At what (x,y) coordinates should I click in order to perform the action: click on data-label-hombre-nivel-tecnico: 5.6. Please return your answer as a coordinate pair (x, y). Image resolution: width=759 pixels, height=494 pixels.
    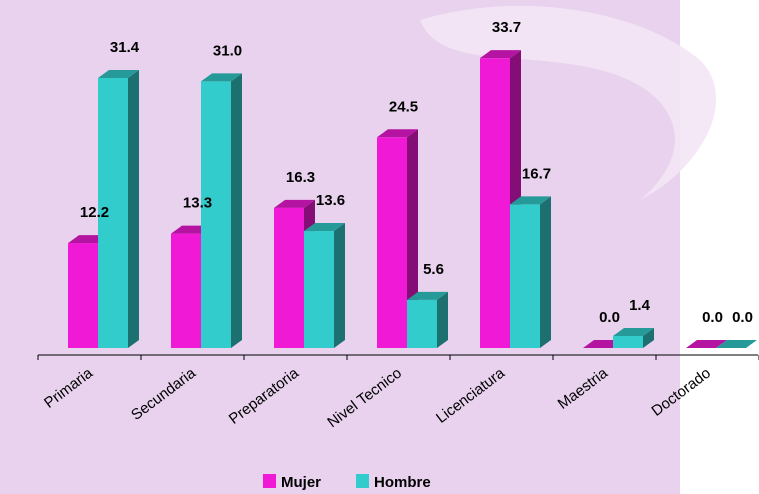
    Looking at the image, I should click on (433, 269).